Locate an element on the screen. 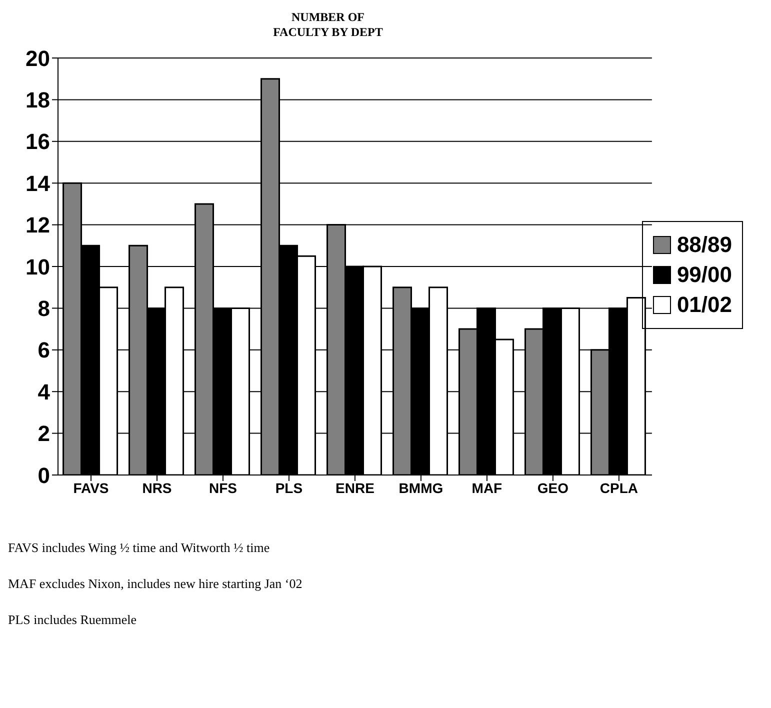  x-tick-label: GEO is located at coordinates (553, 488).